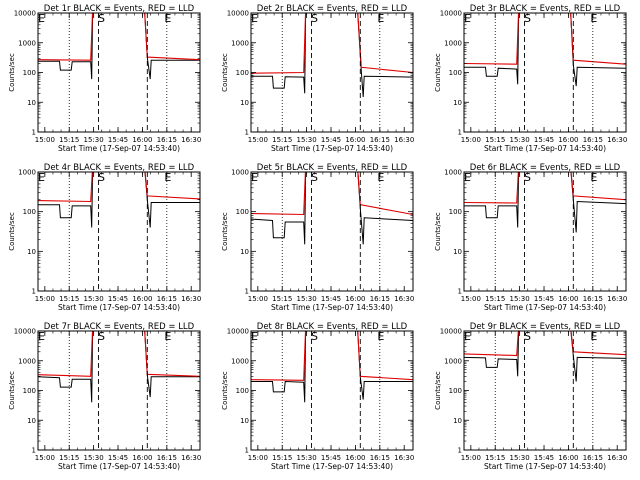 The image size is (640, 480). Describe the element at coordinates (119, 168) in the screenshot. I see `chart-title: Det 4r BLACK = Events, RED = LLD` at that location.